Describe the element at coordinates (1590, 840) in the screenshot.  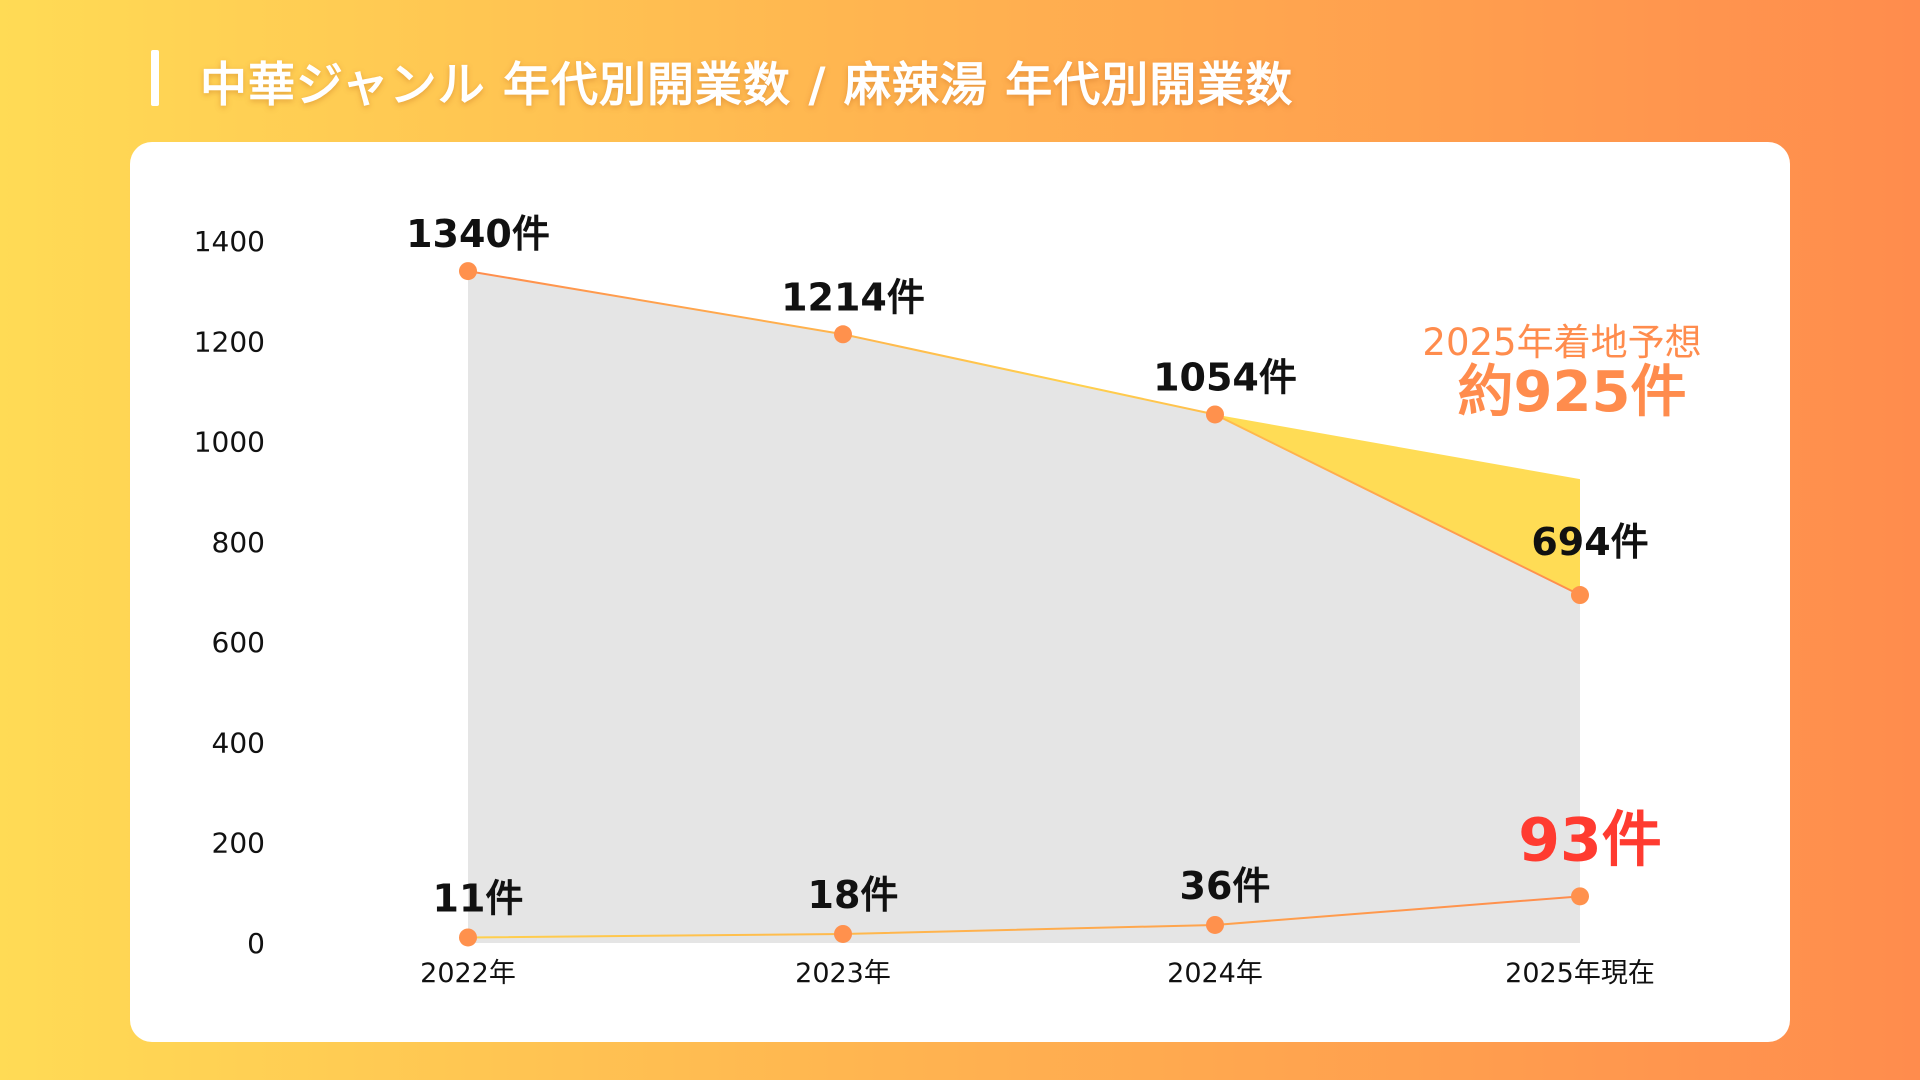
I see `mala-highlight-label: 93件` at that location.